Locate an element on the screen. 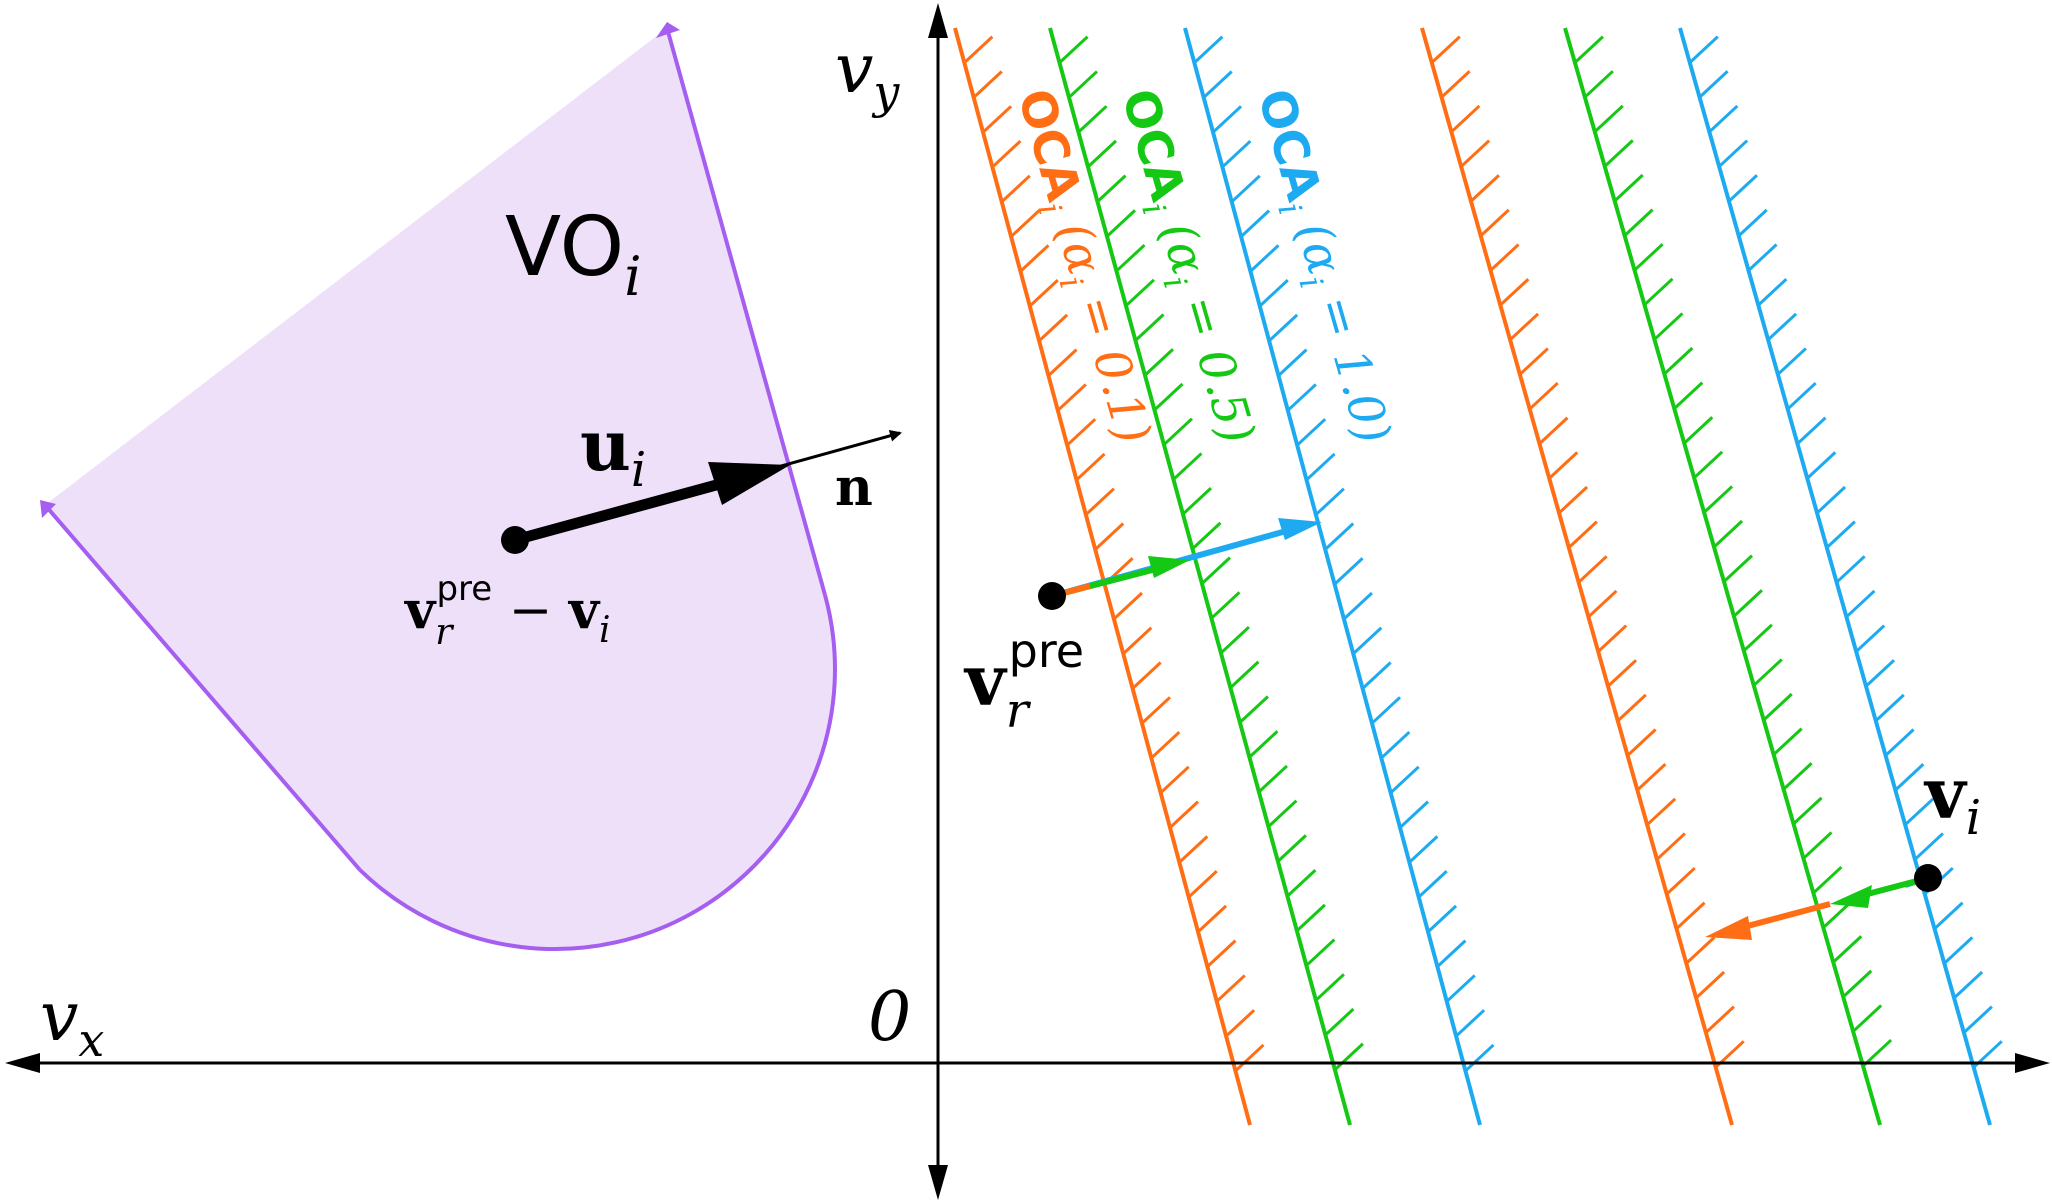 This screenshot has height=1203, width=2052. vy-axis-bottom-arrowhead is located at coordinates (938, 1182).